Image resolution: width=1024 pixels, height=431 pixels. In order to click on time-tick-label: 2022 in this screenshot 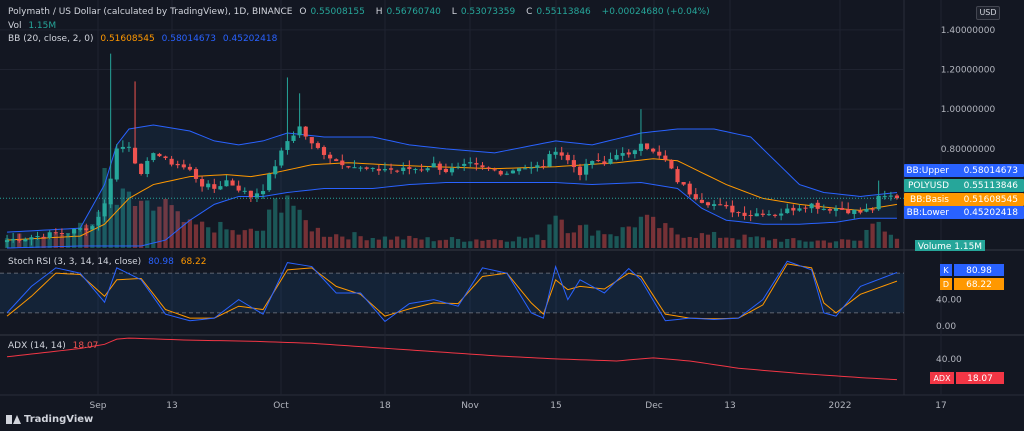, I will do `click(840, 406)`.